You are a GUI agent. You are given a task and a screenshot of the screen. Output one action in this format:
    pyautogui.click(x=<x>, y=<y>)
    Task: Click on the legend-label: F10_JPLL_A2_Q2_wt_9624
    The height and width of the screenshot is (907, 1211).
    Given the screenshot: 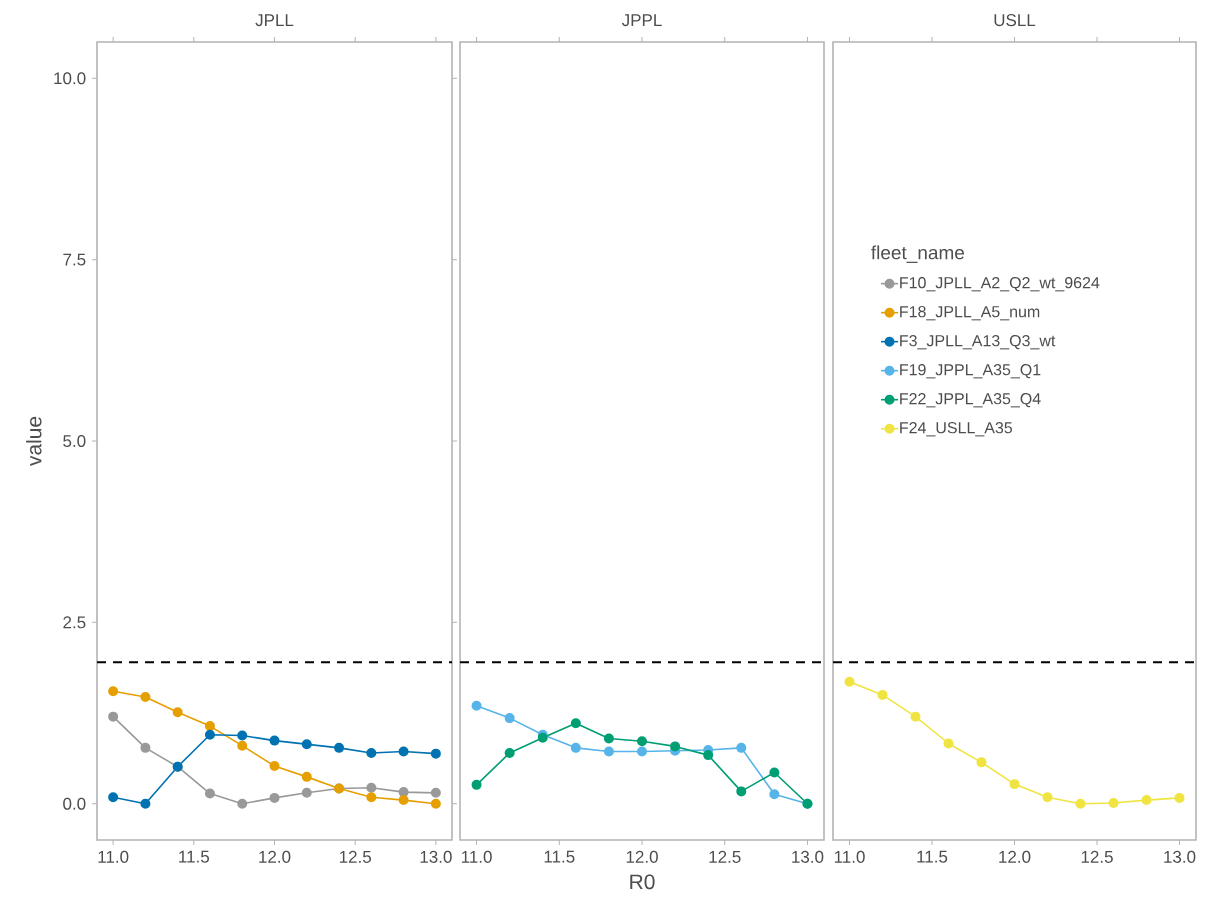 What is the action you would take?
    pyautogui.click(x=1000, y=284)
    